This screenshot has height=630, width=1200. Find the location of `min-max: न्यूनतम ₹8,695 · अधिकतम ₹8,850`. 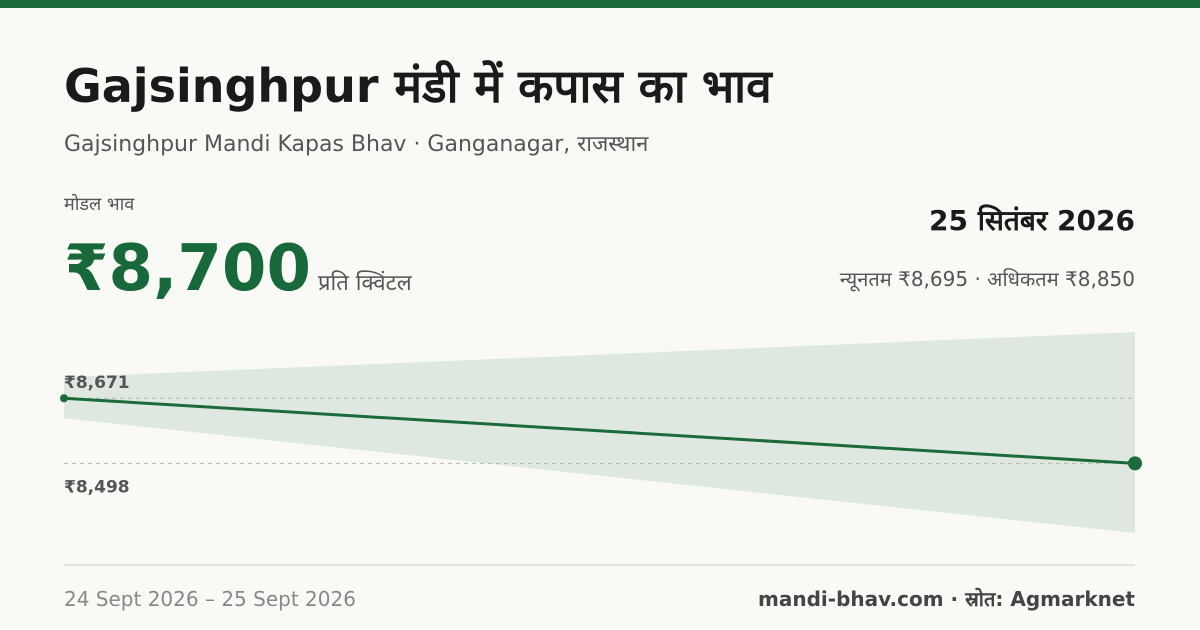

min-max: न्यूनतम ₹8,695 · अधिकतम ₹8,850 is located at coordinates (987, 279).